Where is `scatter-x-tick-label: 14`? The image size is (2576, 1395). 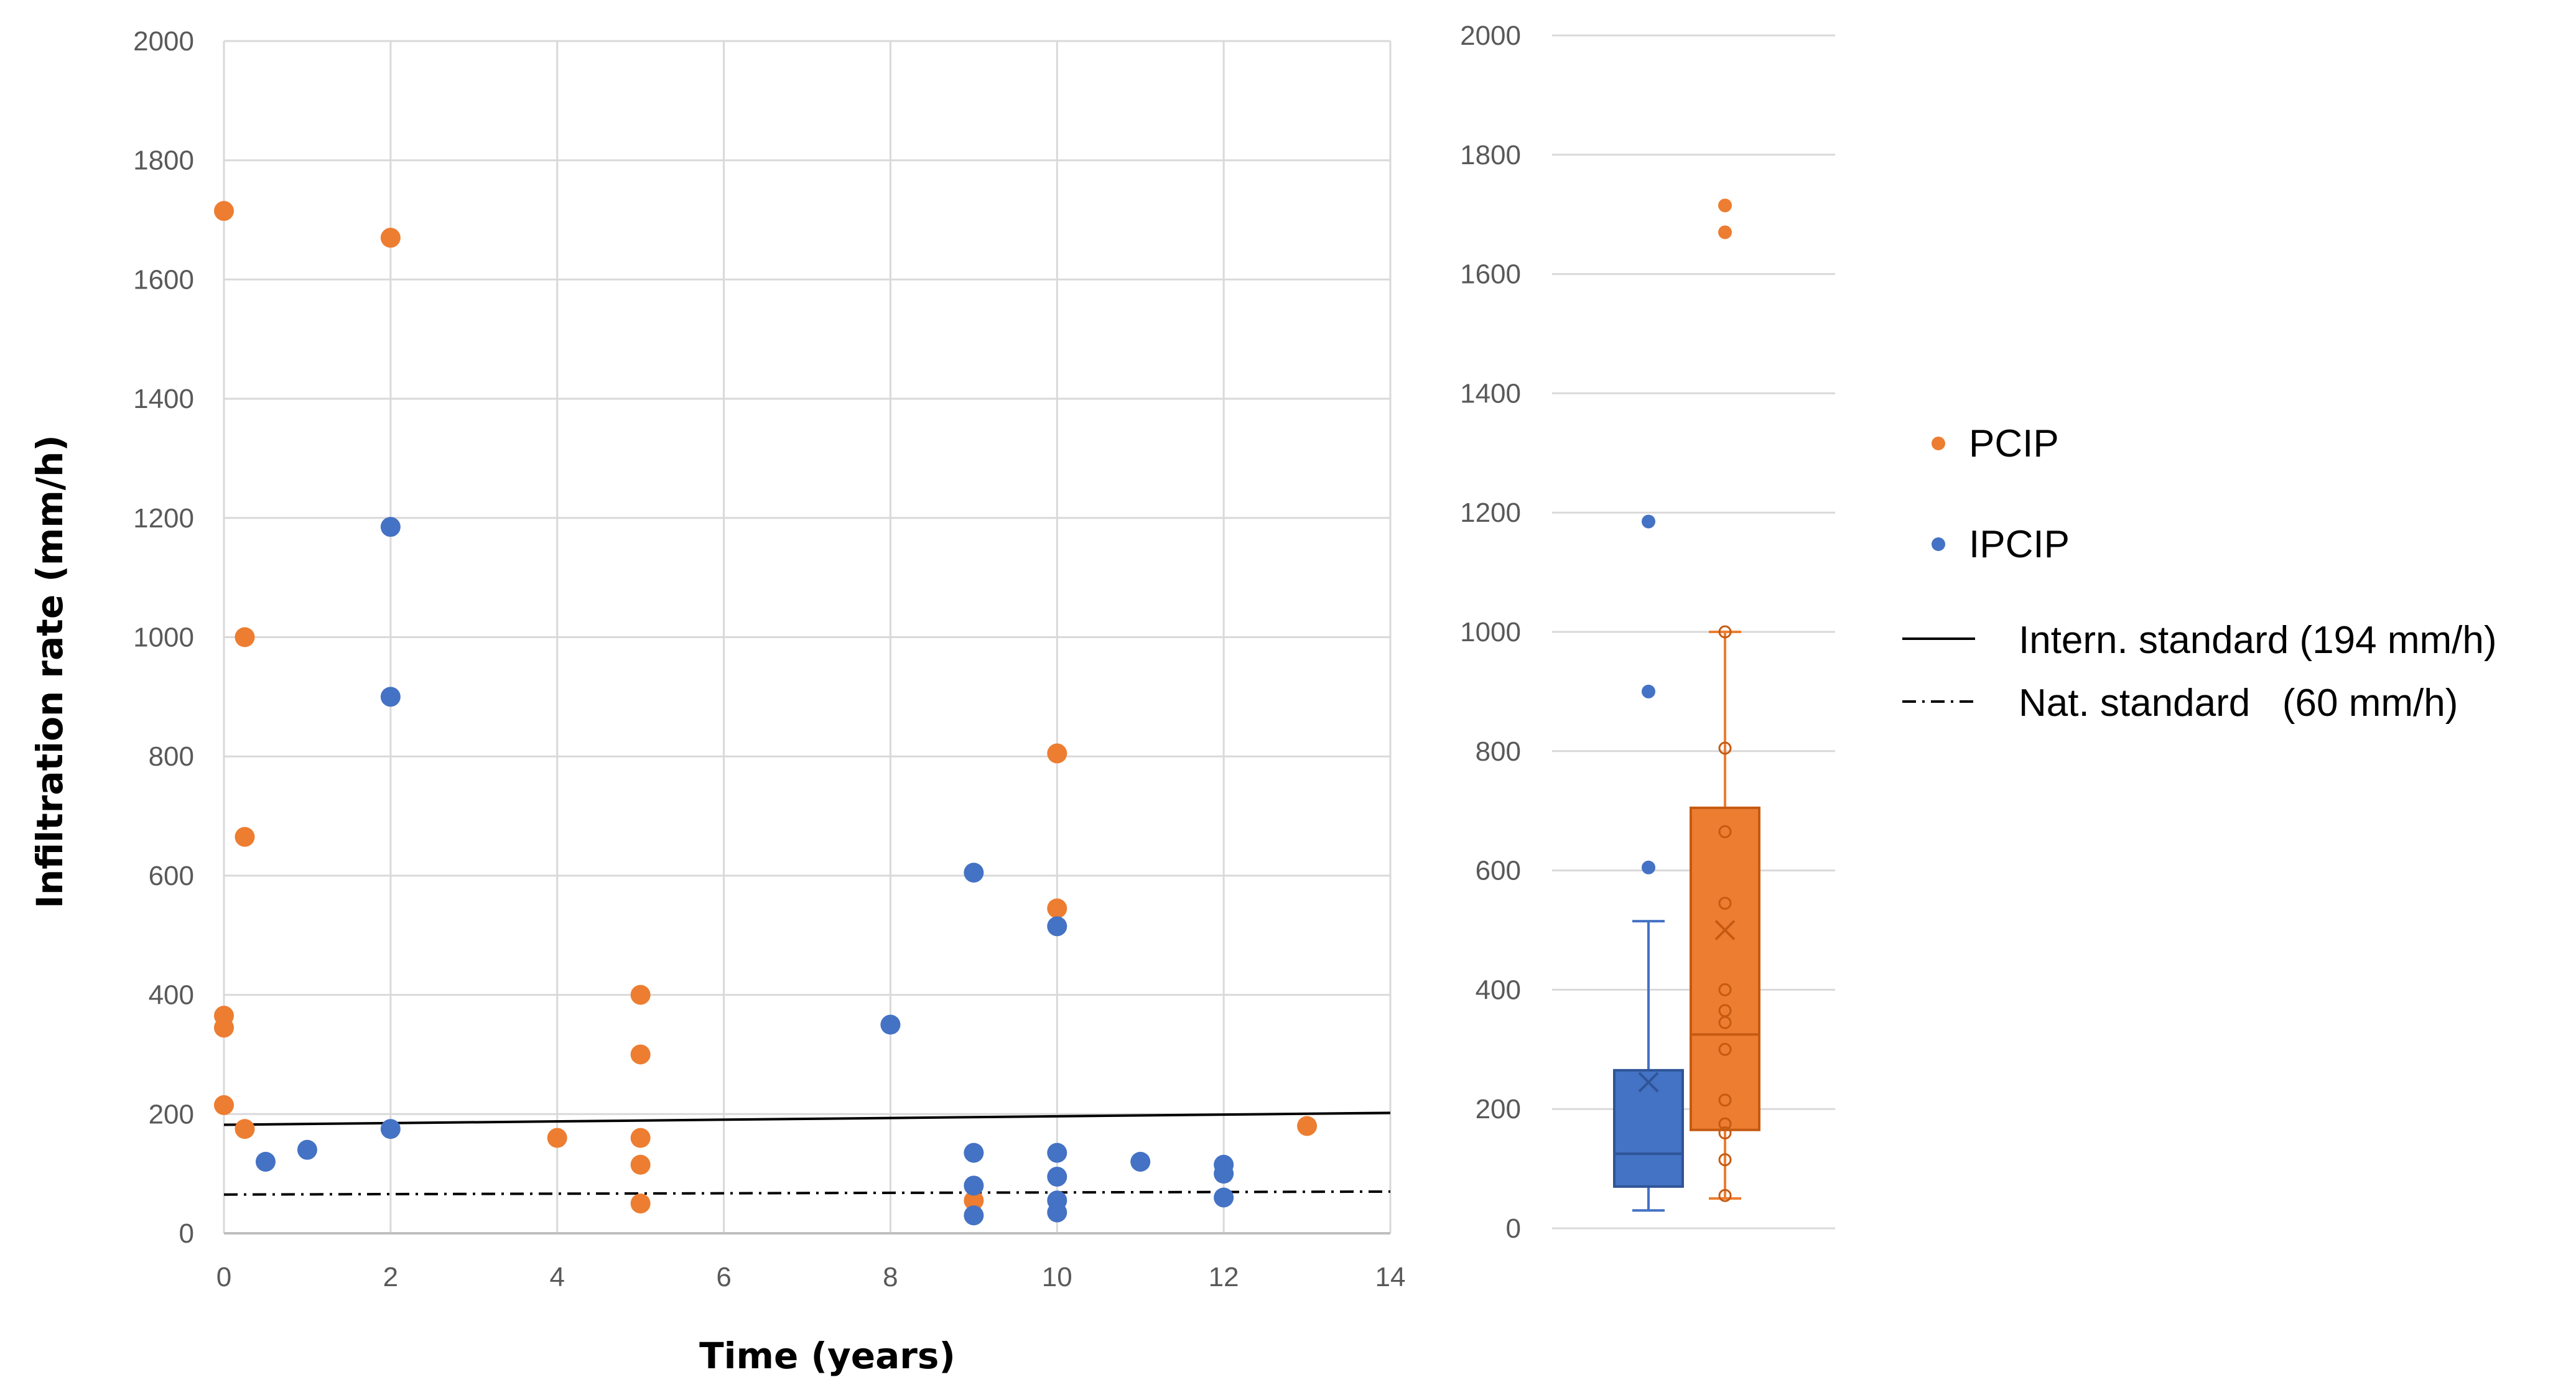
scatter-x-tick-label: 14 is located at coordinates (1390, 1277).